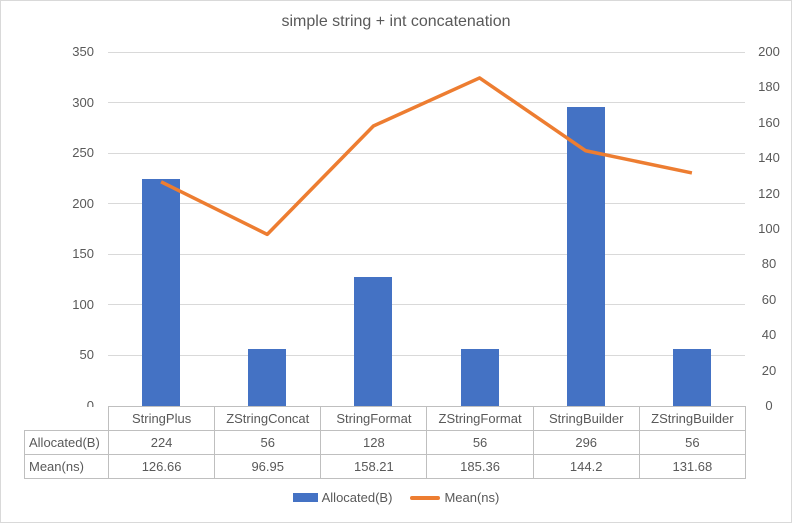  I want to click on table-row-allocated: Allocated(B) 224 56 128 56 296 56, so click(385, 442).